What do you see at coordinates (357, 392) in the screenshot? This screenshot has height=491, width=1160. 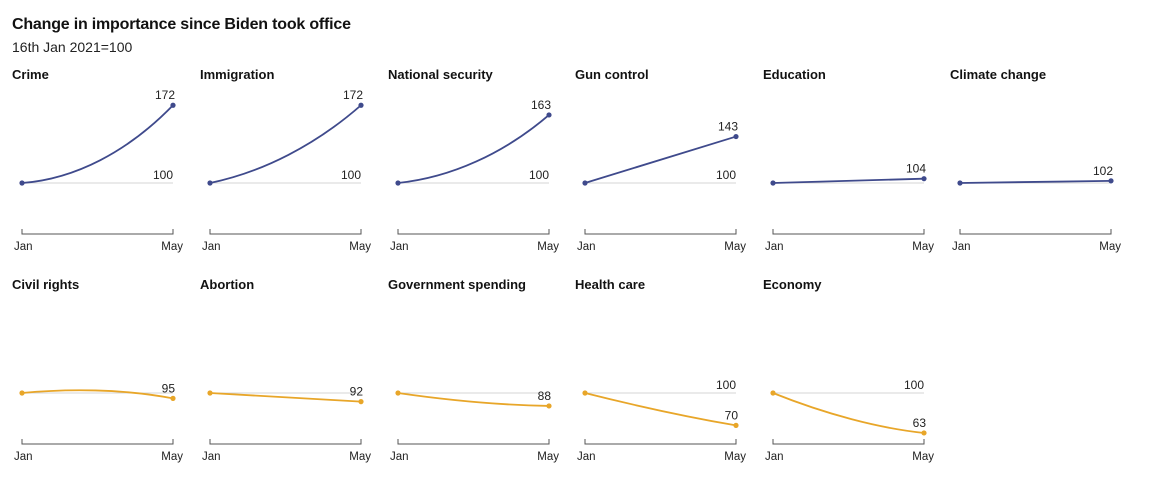 I see `end-value-label: 92` at bounding box center [357, 392].